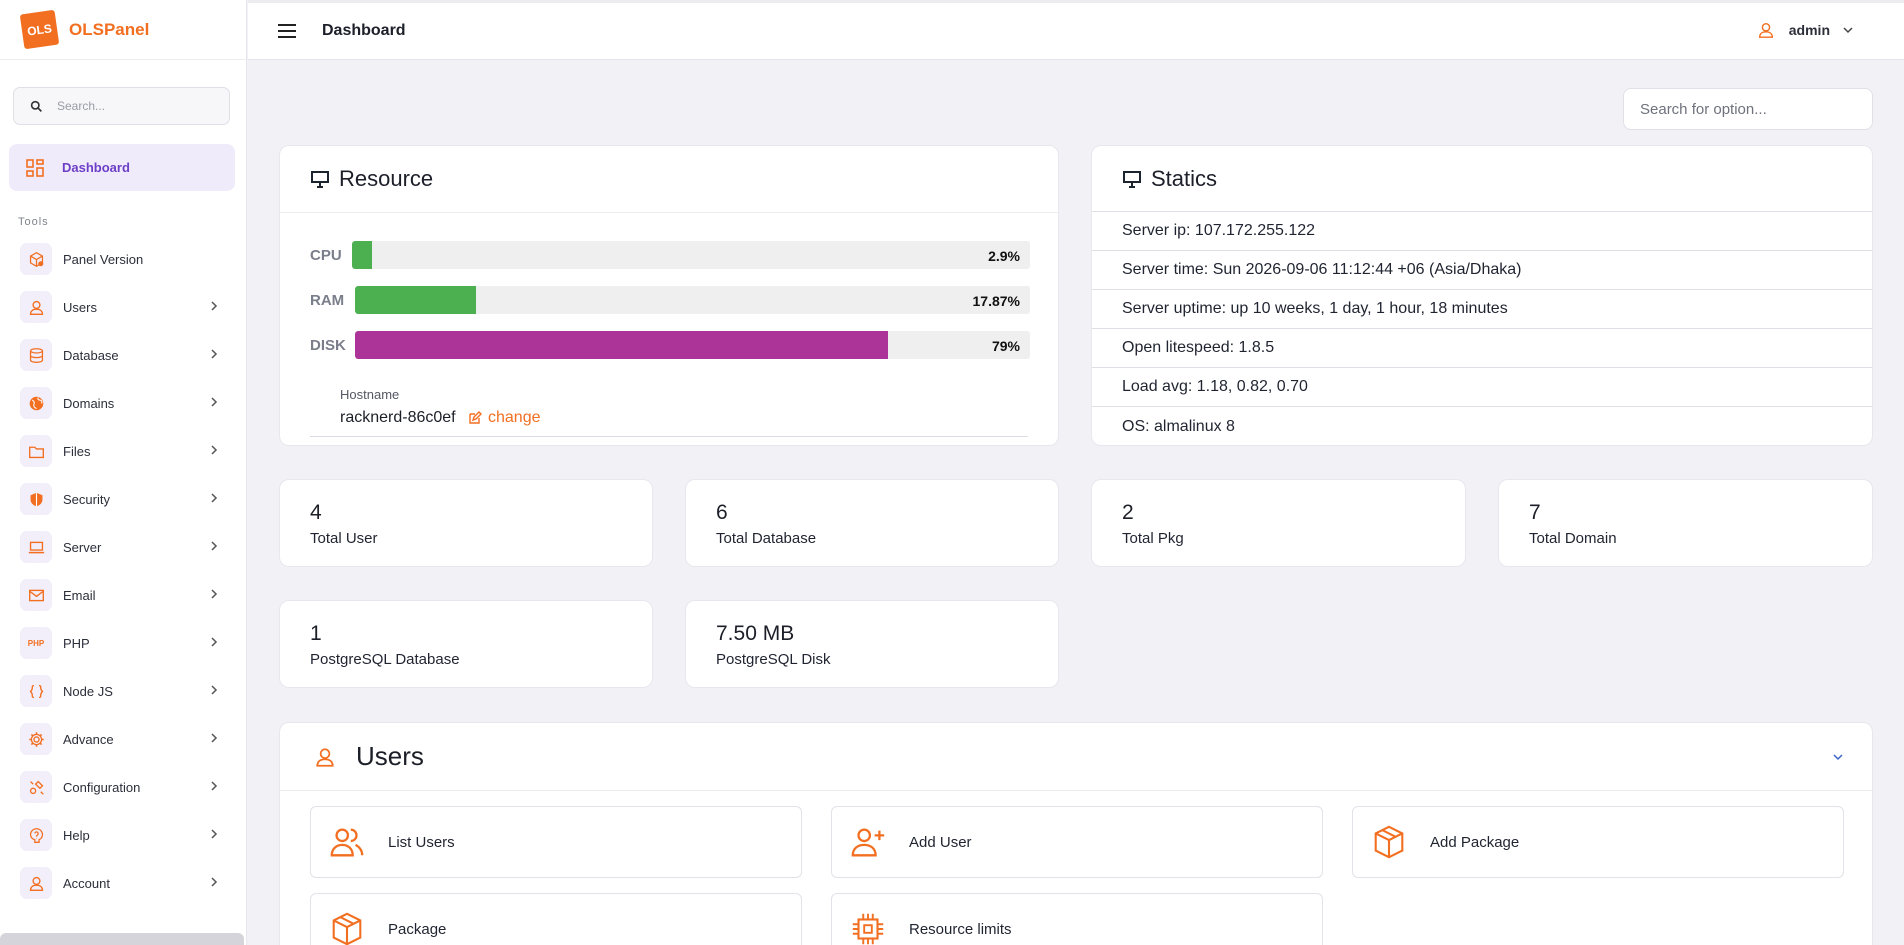  What do you see at coordinates (996, 301) in the screenshot?
I see `ram-percent: 17.87%` at bounding box center [996, 301].